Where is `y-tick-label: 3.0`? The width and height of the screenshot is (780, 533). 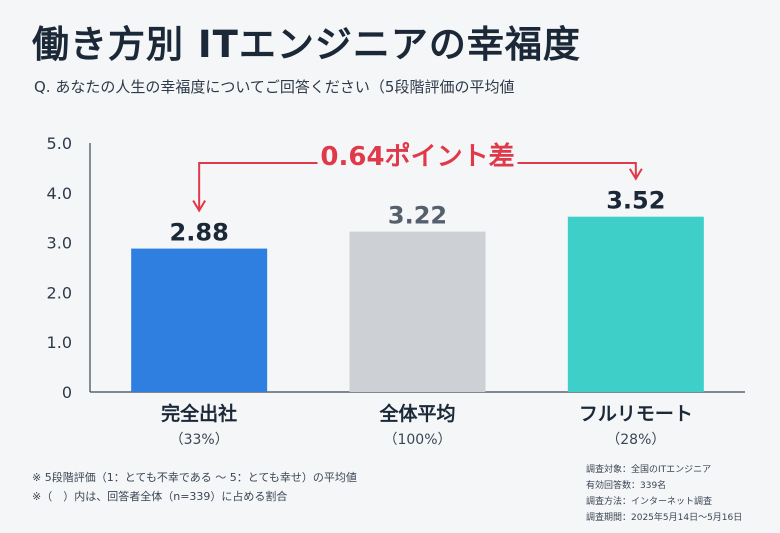
y-tick-label: 3.0 is located at coordinates (59, 243).